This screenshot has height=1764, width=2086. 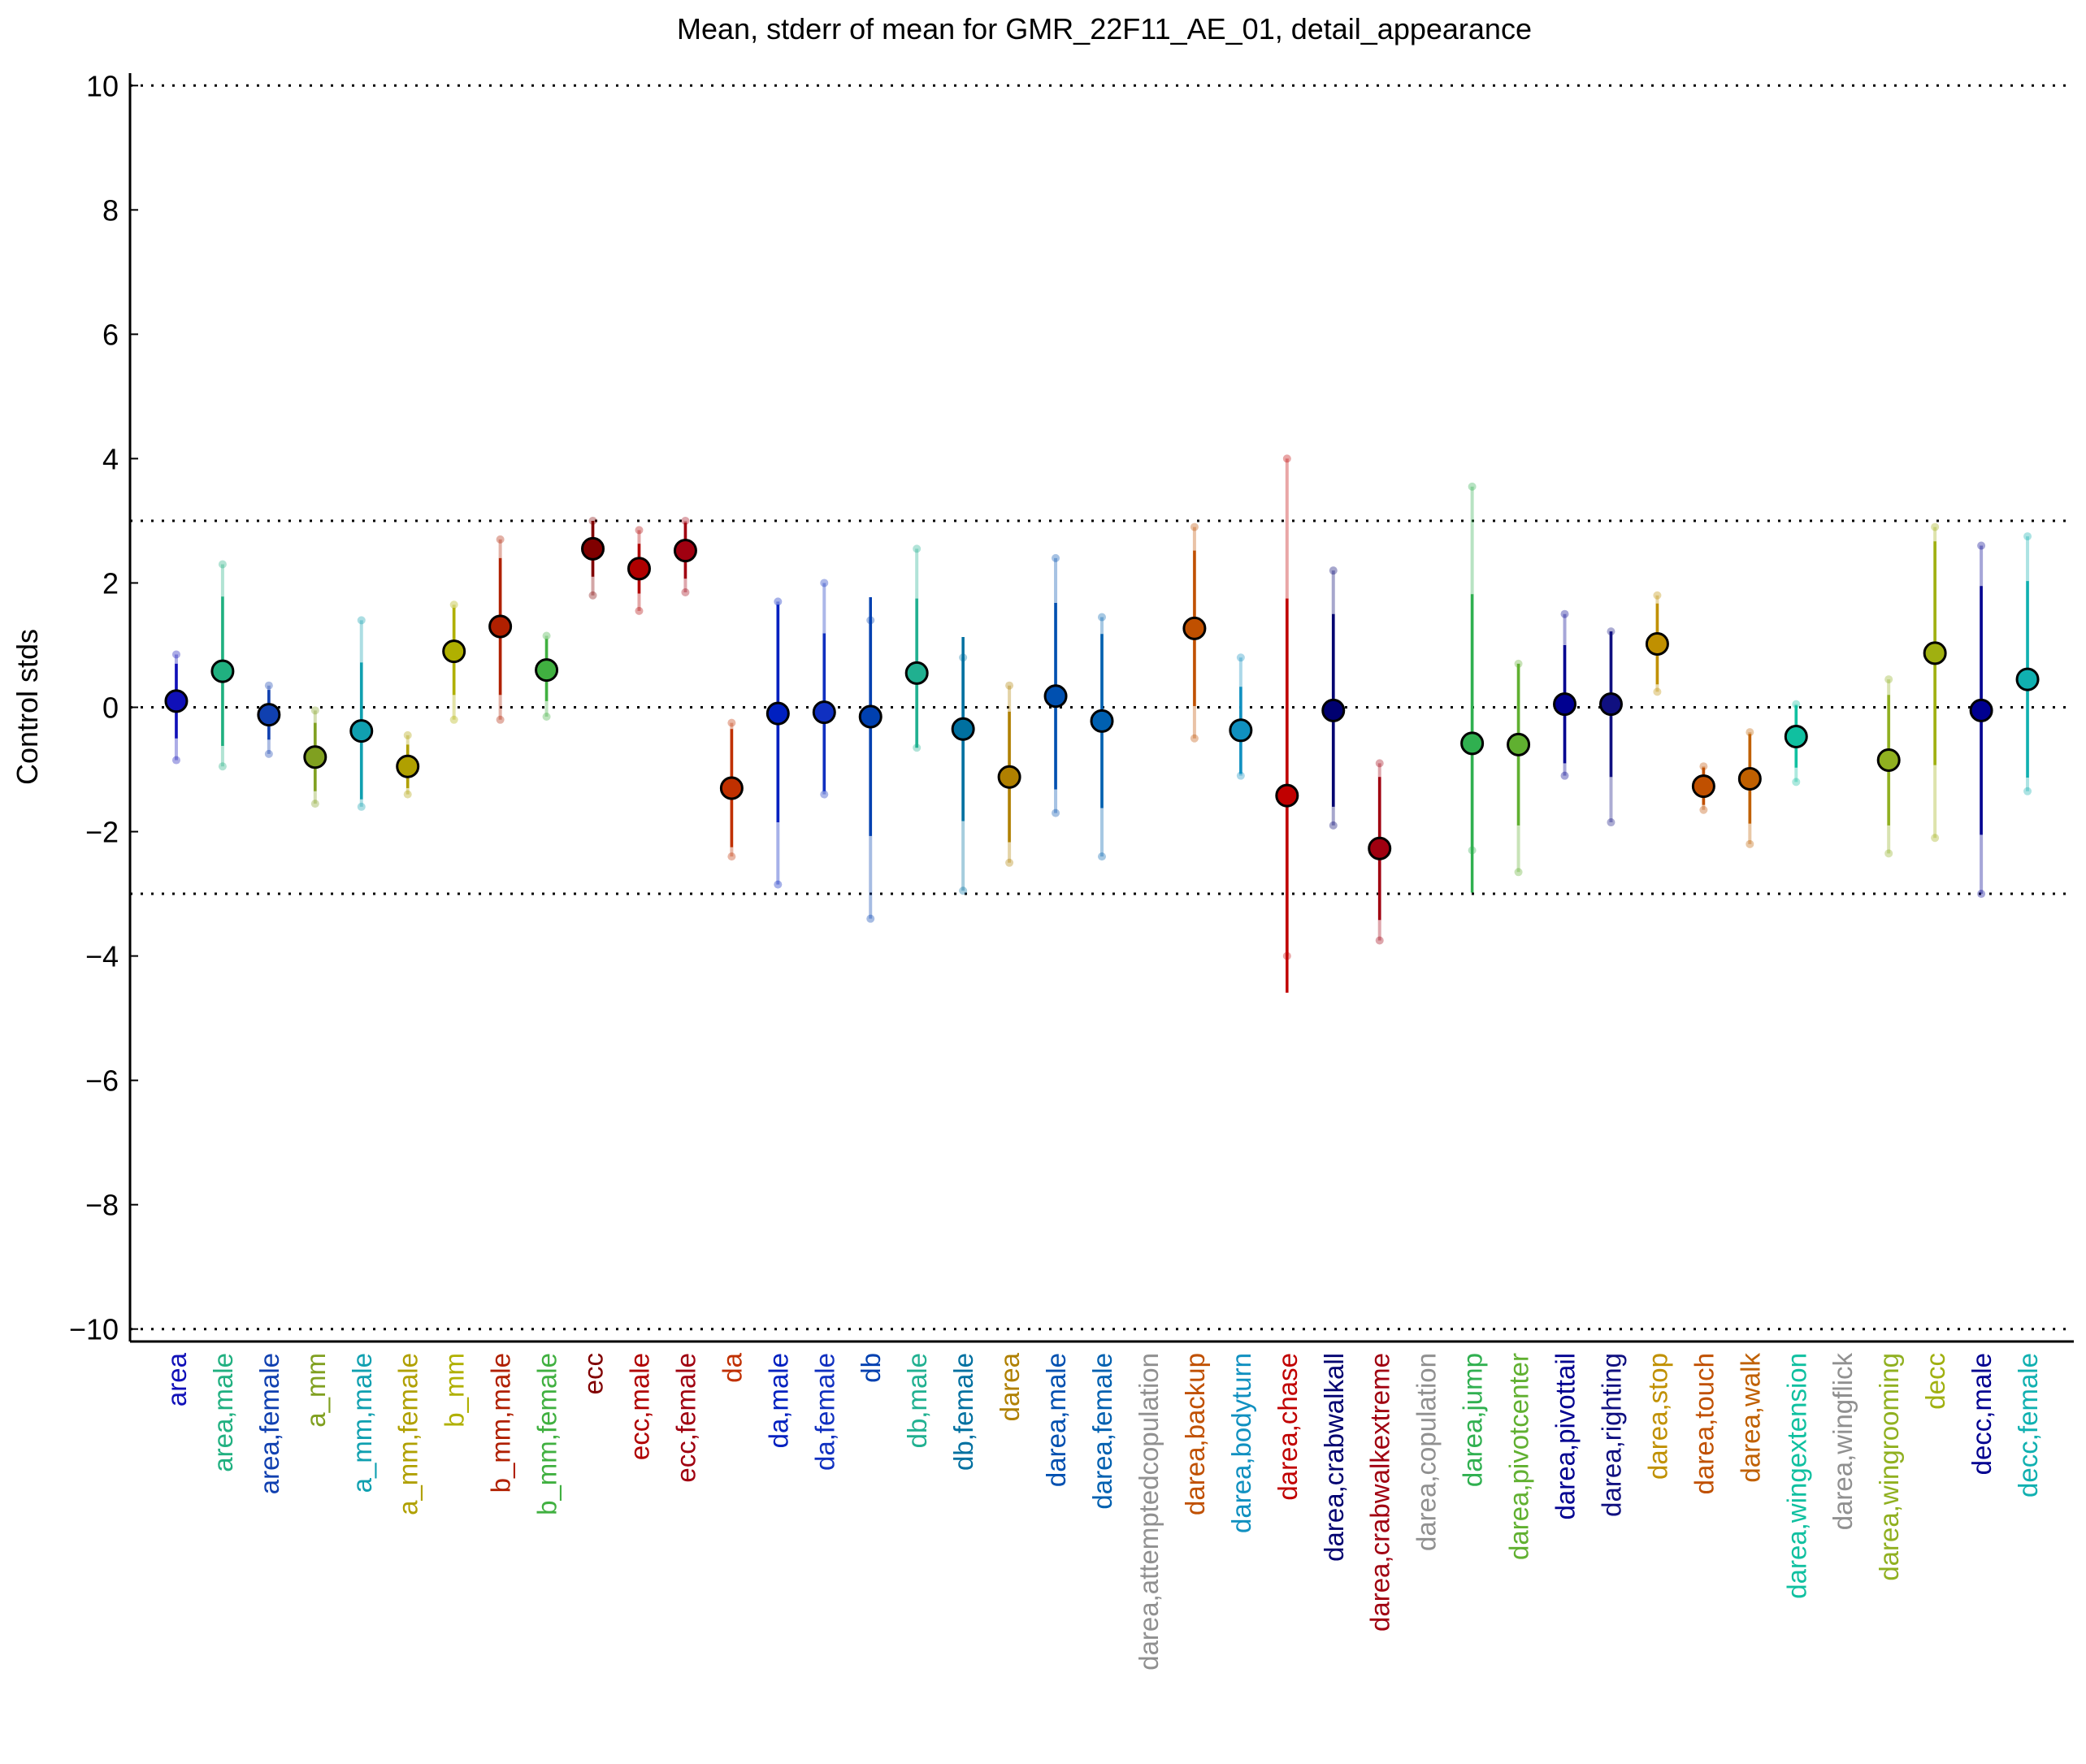 I want to click on x-tick-label: decc,female, so click(x=2028, y=1425).